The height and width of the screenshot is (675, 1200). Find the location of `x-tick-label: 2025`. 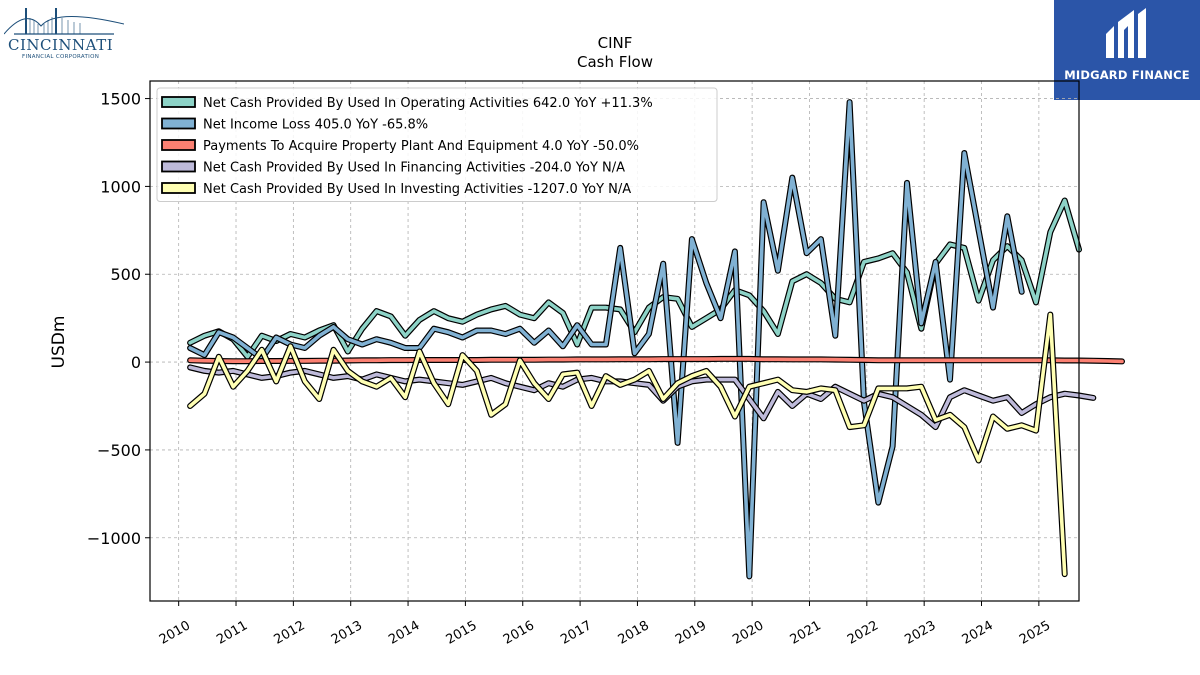

x-tick-label: 2025 is located at coordinates (1035, 633).